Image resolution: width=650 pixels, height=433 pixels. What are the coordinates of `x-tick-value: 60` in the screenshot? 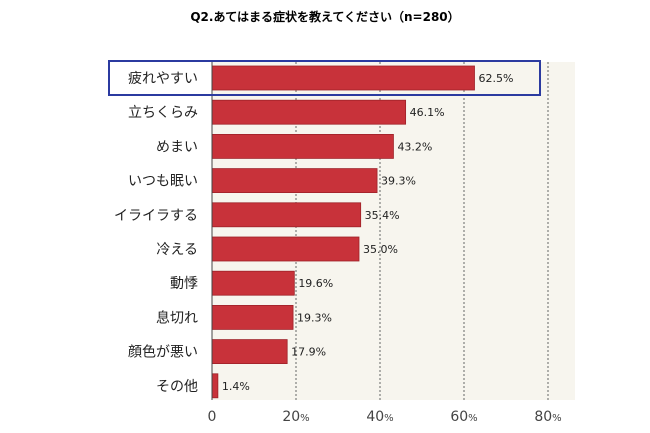 It's located at (459, 417).